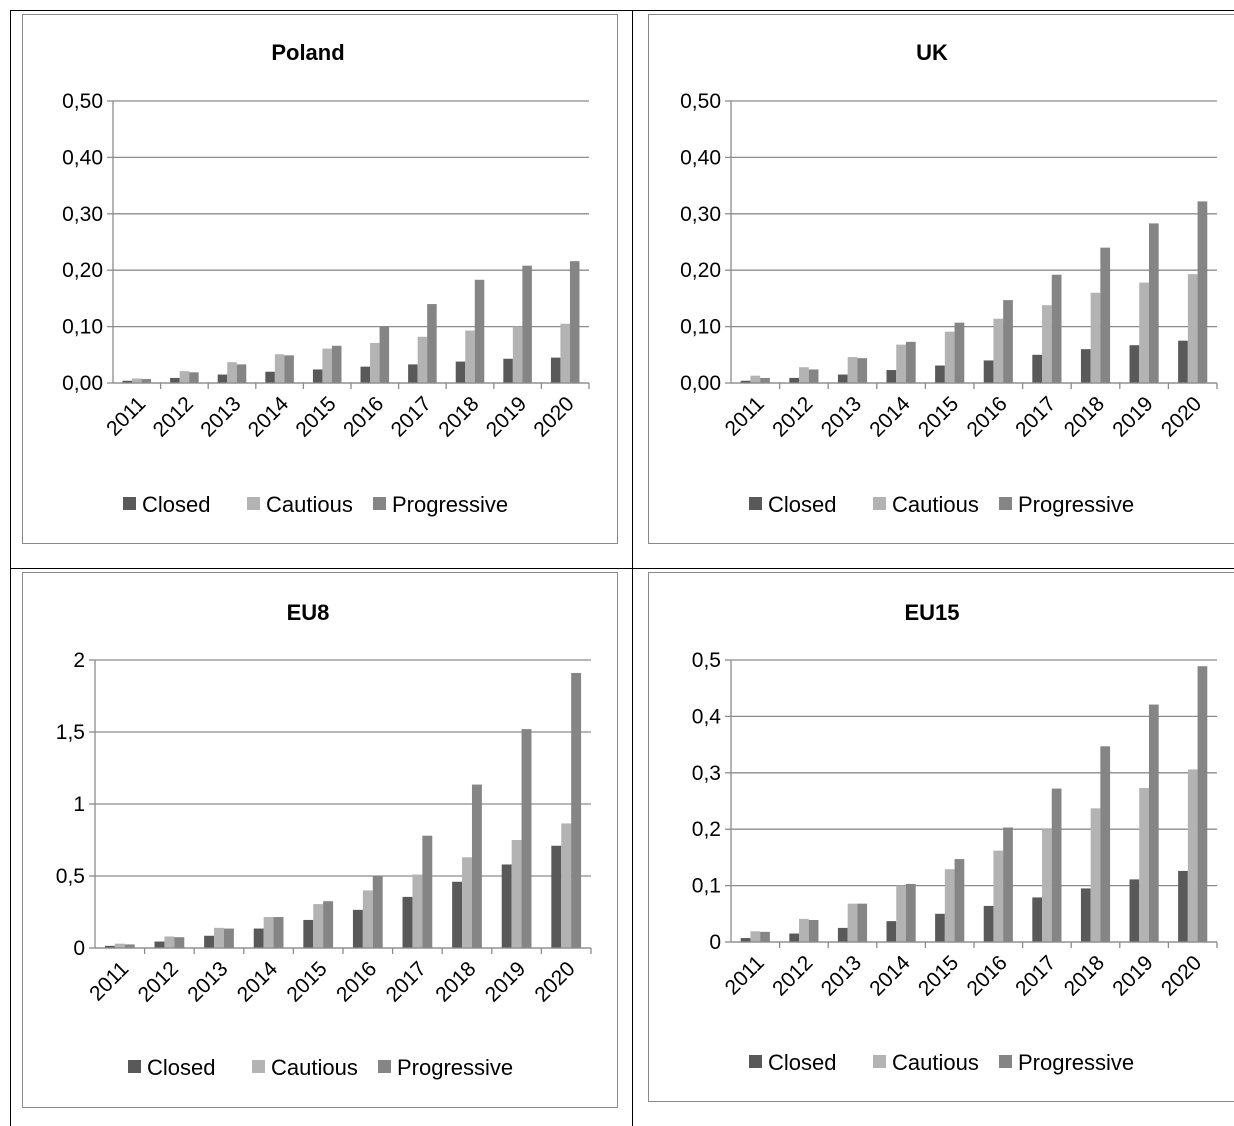  I want to click on chart-title: EU15, so click(931, 612).